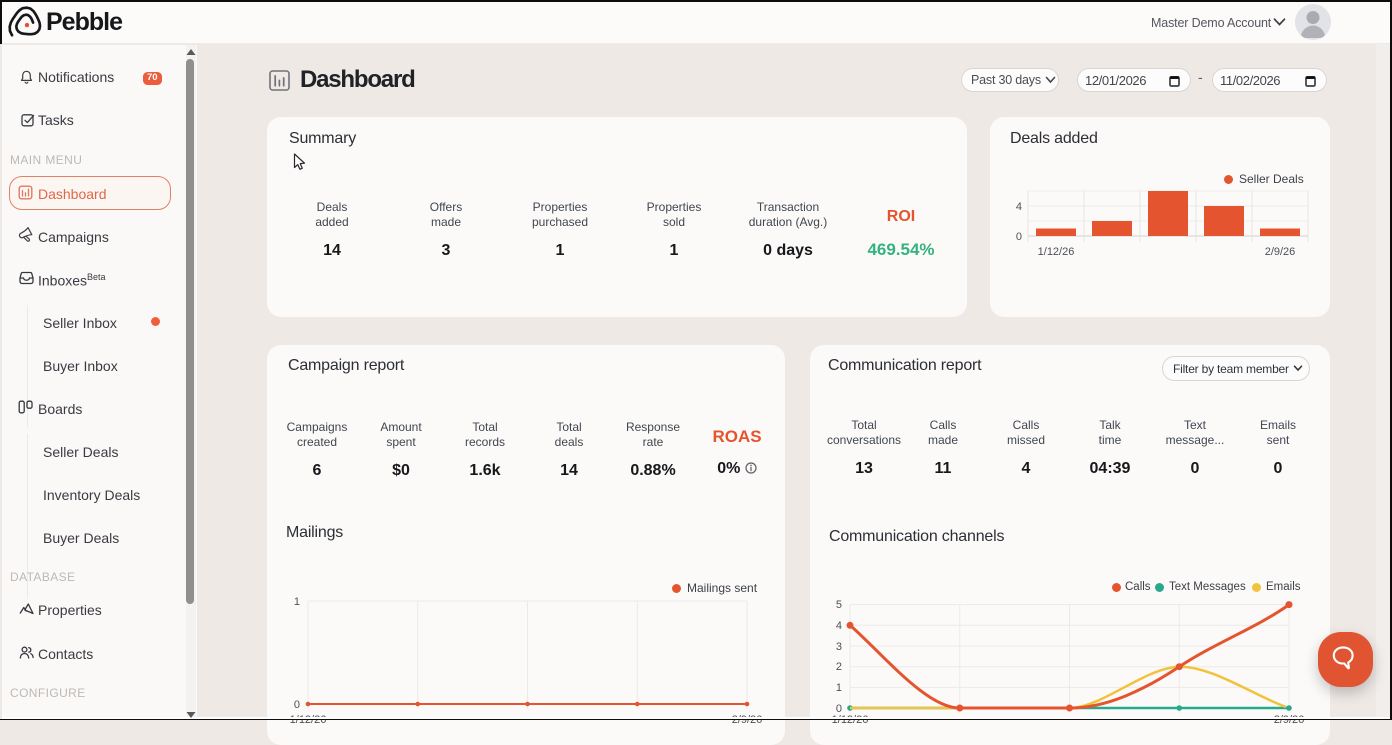 The width and height of the screenshot is (1392, 745). I want to click on svg-text: 5, so click(839, 605).